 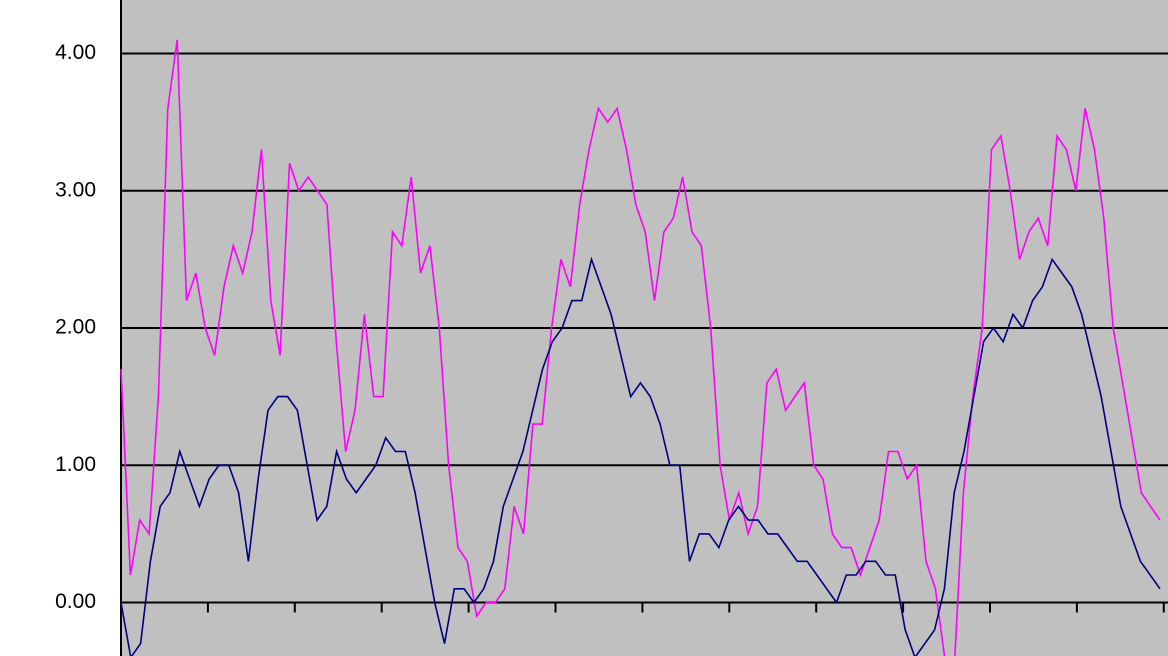 What do you see at coordinates (75, 464) in the screenshot?
I see `y-tick-label: 1.00` at bounding box center [75, 464].